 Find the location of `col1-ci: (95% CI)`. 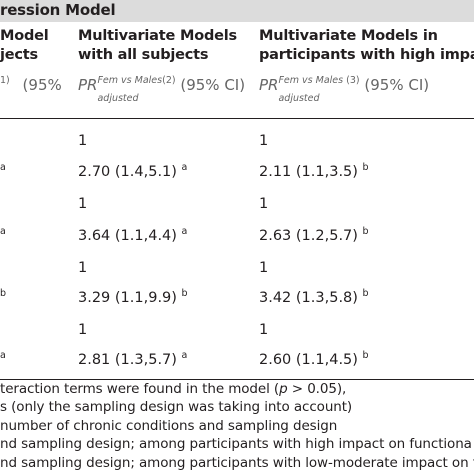

col1-ci: (95% CI) is located at coordinates (213, 85).